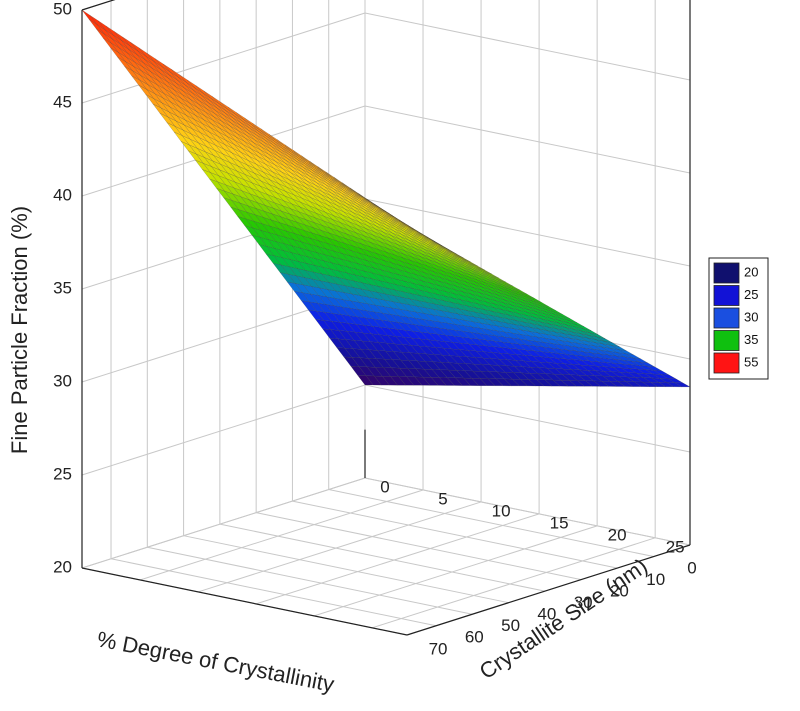  What do you see at coordinates (62, 101) in the screenshot?
I see `z-tick-label: 45` at bounding box center [62, 101].